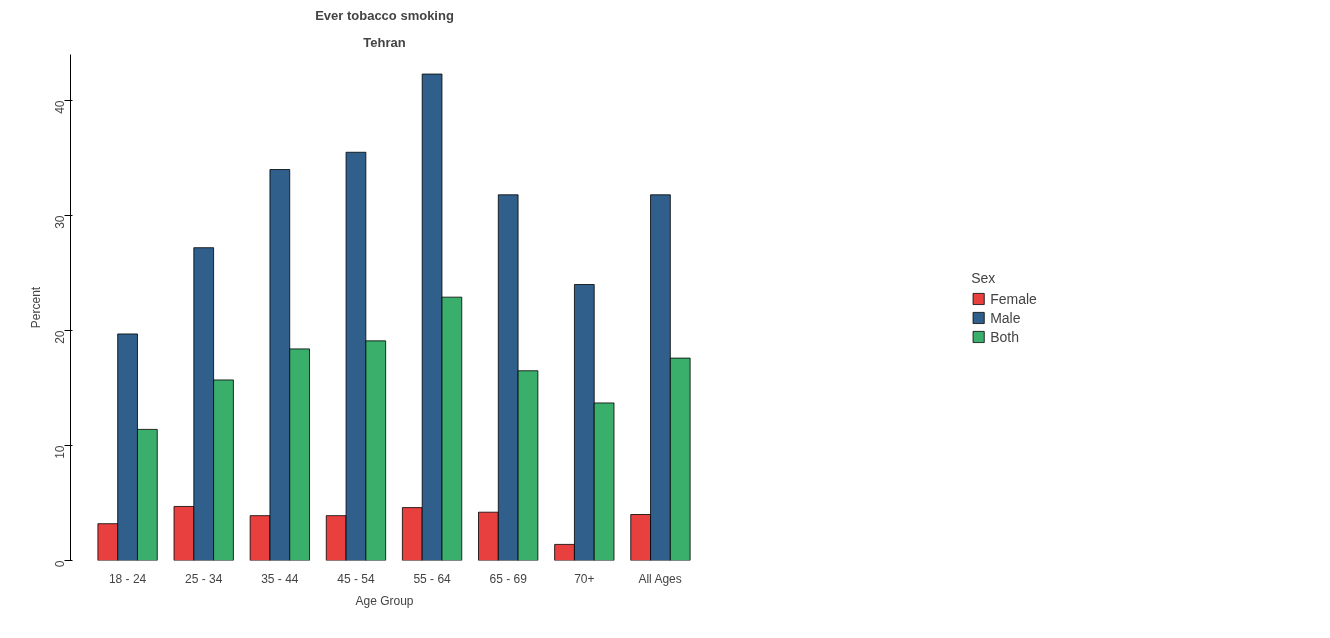  What do you see at coordinates (356, 578) in the screenshot?
I see `x-tick-label: 45 - 54` at bounding box center [356, 578].